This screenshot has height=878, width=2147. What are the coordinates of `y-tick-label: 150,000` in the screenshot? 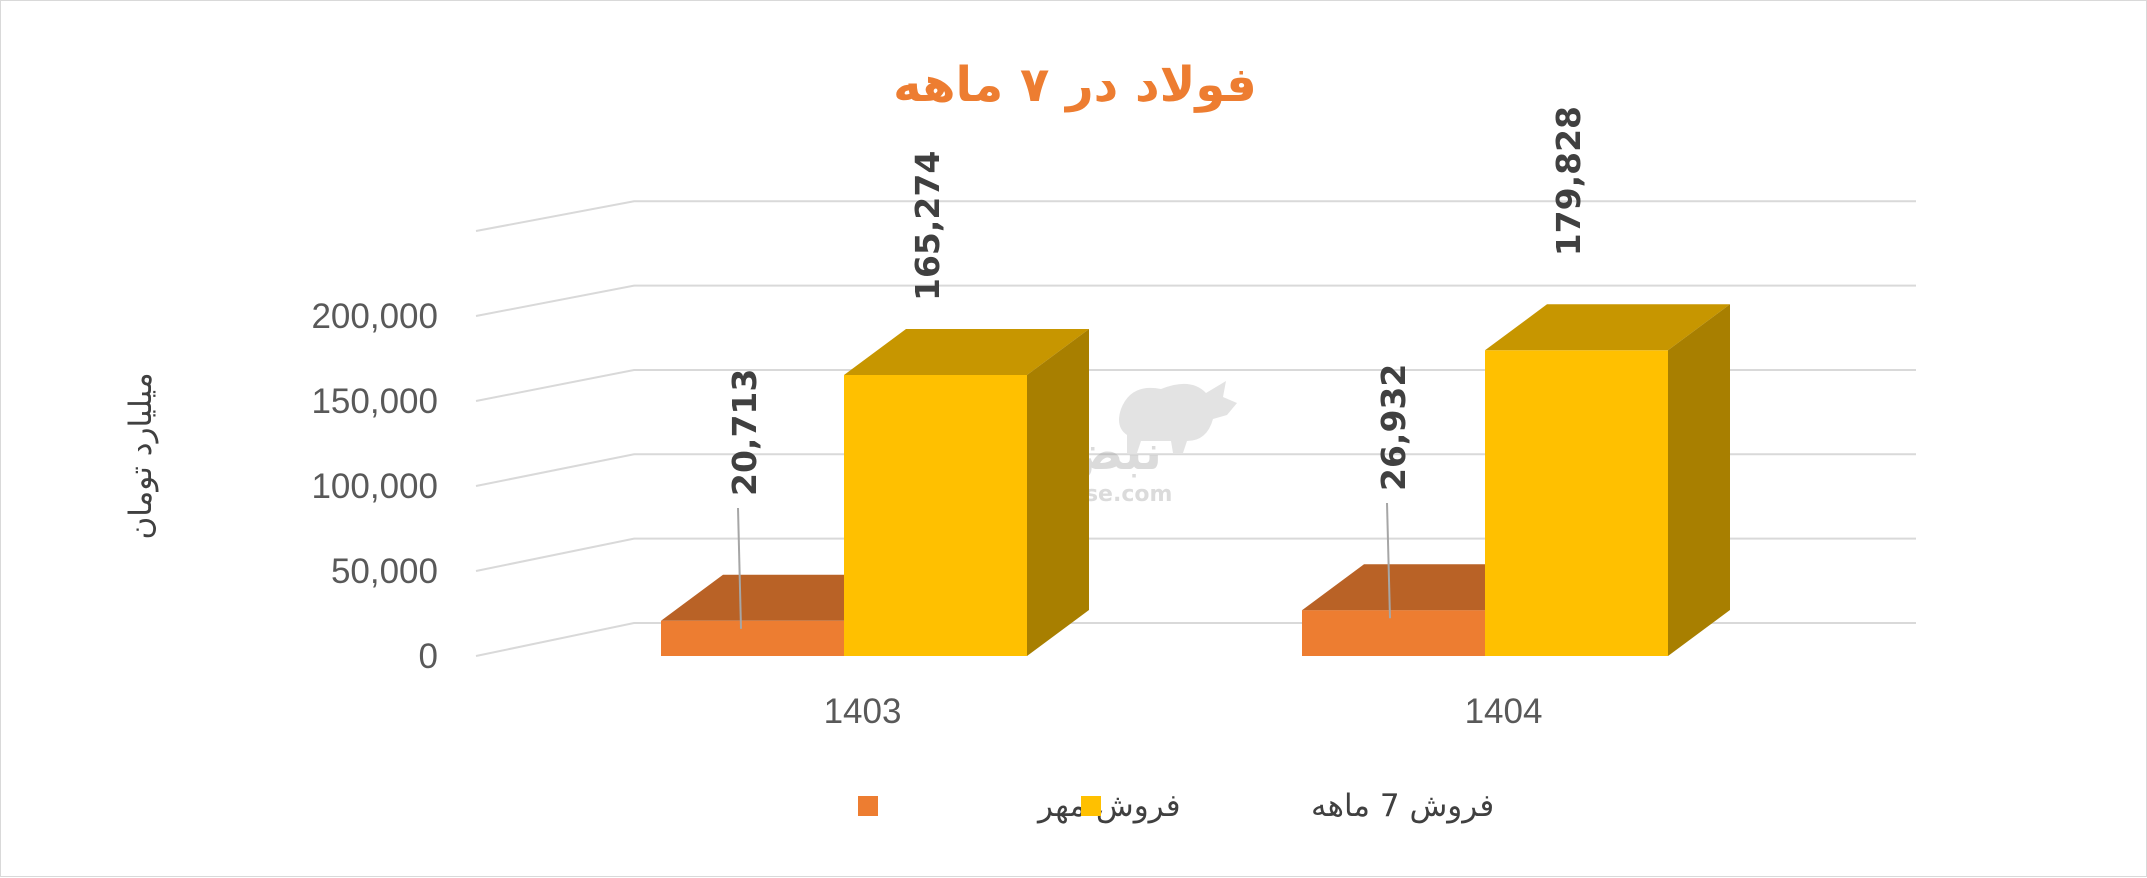 It's located at (374, 401).